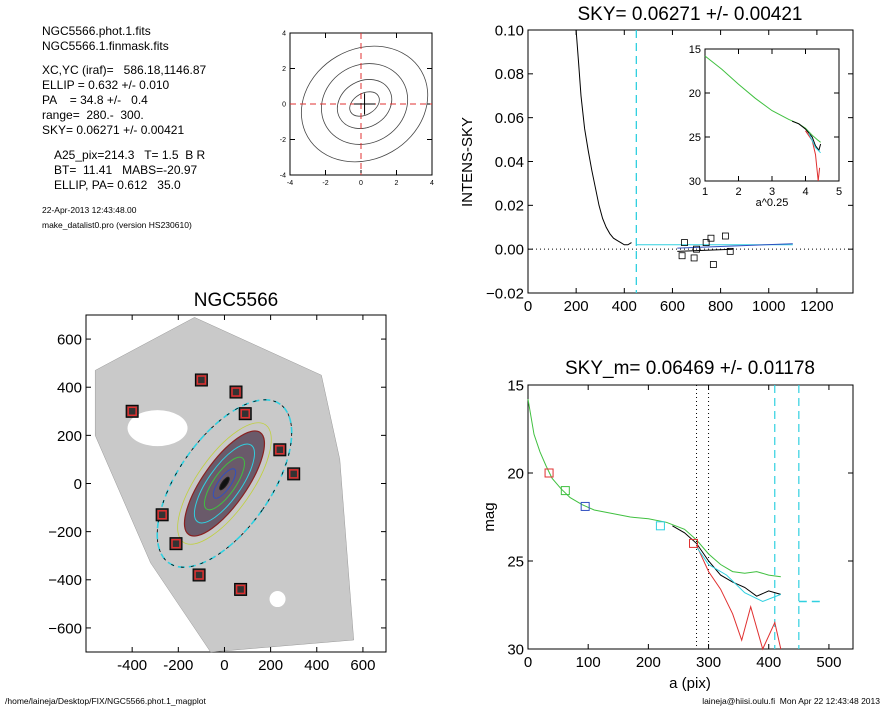 Image resolution: width=885 pixels, height=708 pixels. What do you see at coordinates (106, 85) in the screenshot?
I see `param-ellip: ELLIP = 0.632 +/- 0.010` at bounding box center [106, 85].